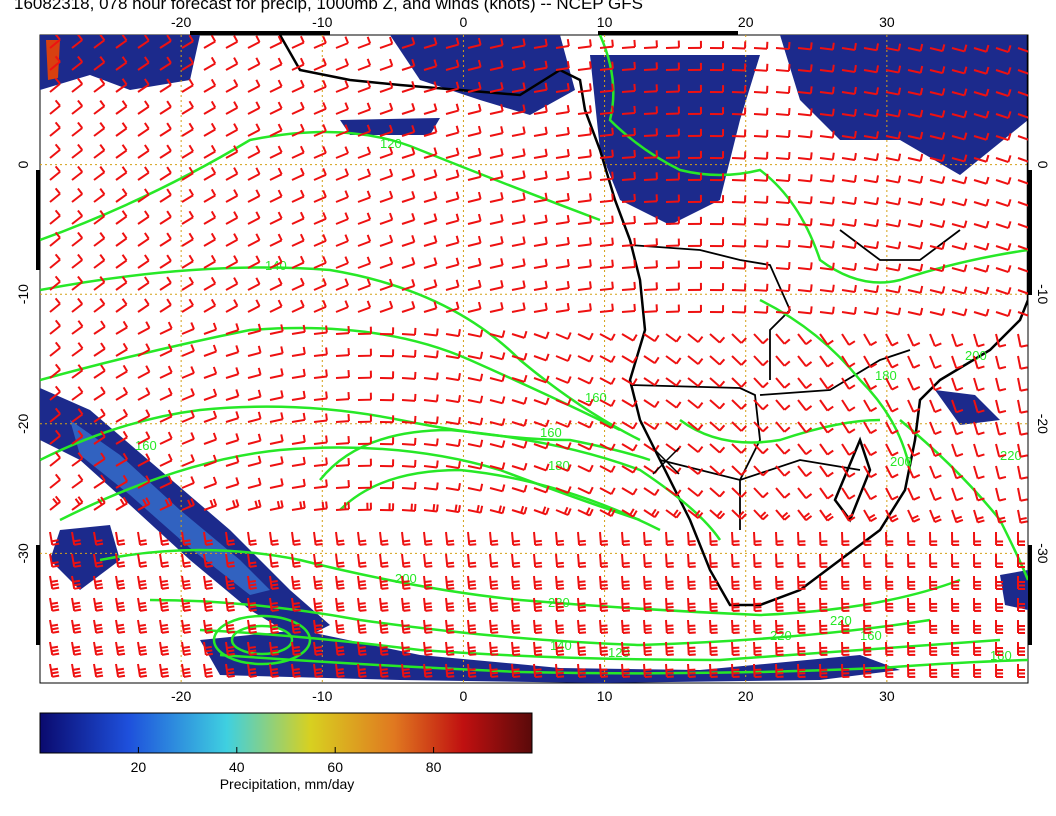 The height and width of the screenshot is (816, 1056). I want to click on lat-tick-label: -10, so click(23, 294).